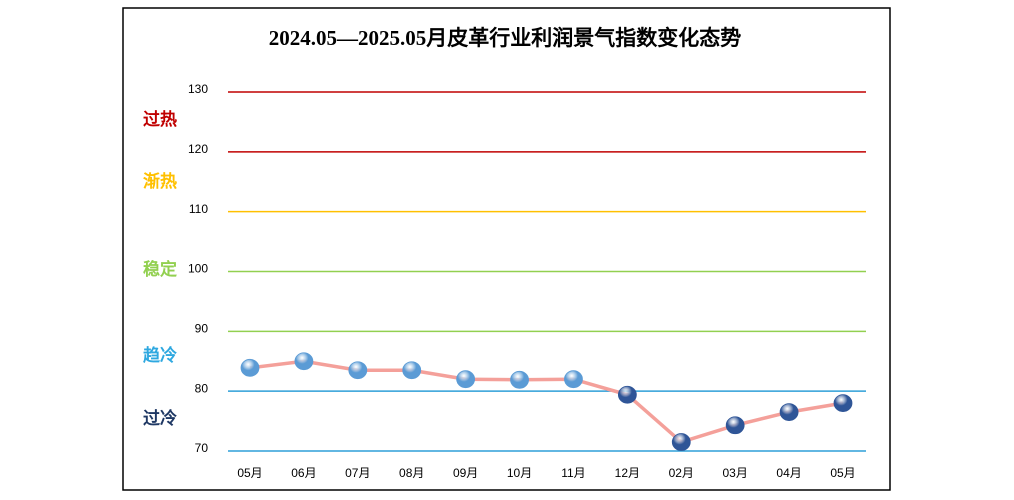 The width and height of the screenshot is (1014, 500). Describe the element at coordinates (202, 448) in the screenshot. I see `y-tick-label: 70` at that location.